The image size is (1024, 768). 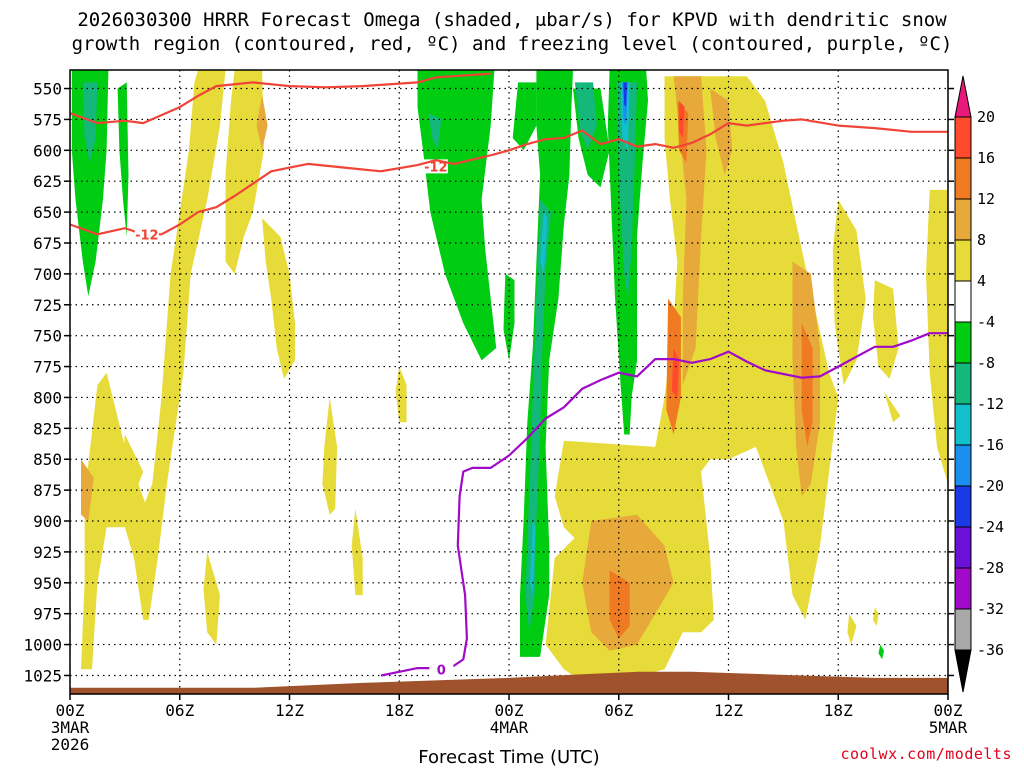 I want to click on colorbar-label-8: -16, so click(x=990, y=445).